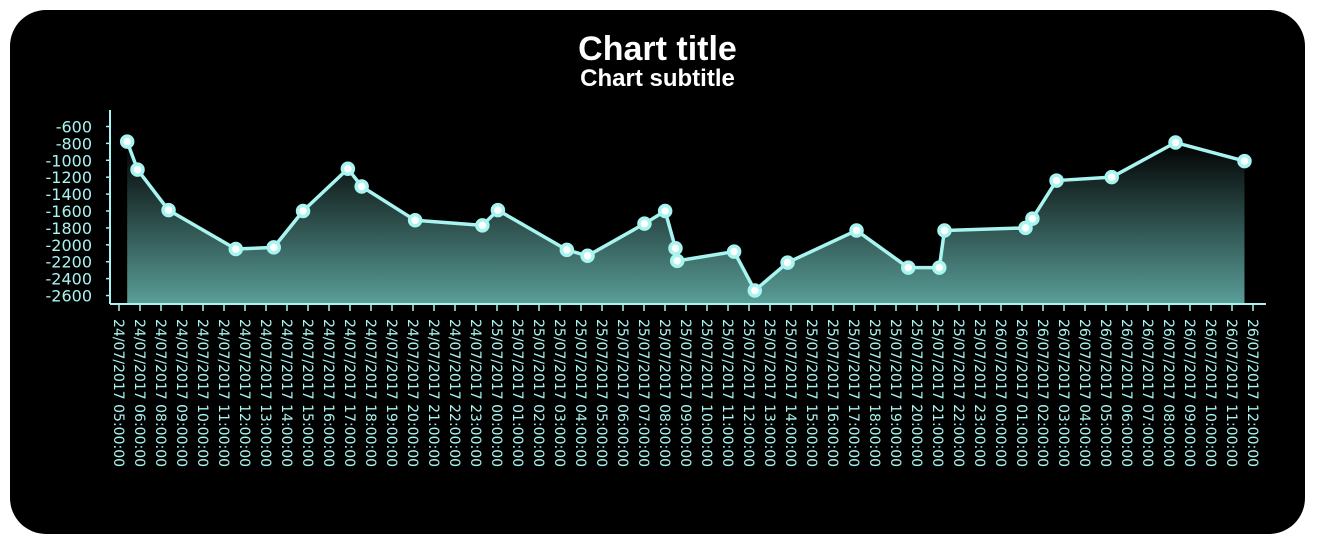 The height and width of the screenshot is (542, 1317). Describe the element at coordinates (370, 393) in the screenshot. I see `x-tick-label: 24/07/2017 18:00:00` at that location.